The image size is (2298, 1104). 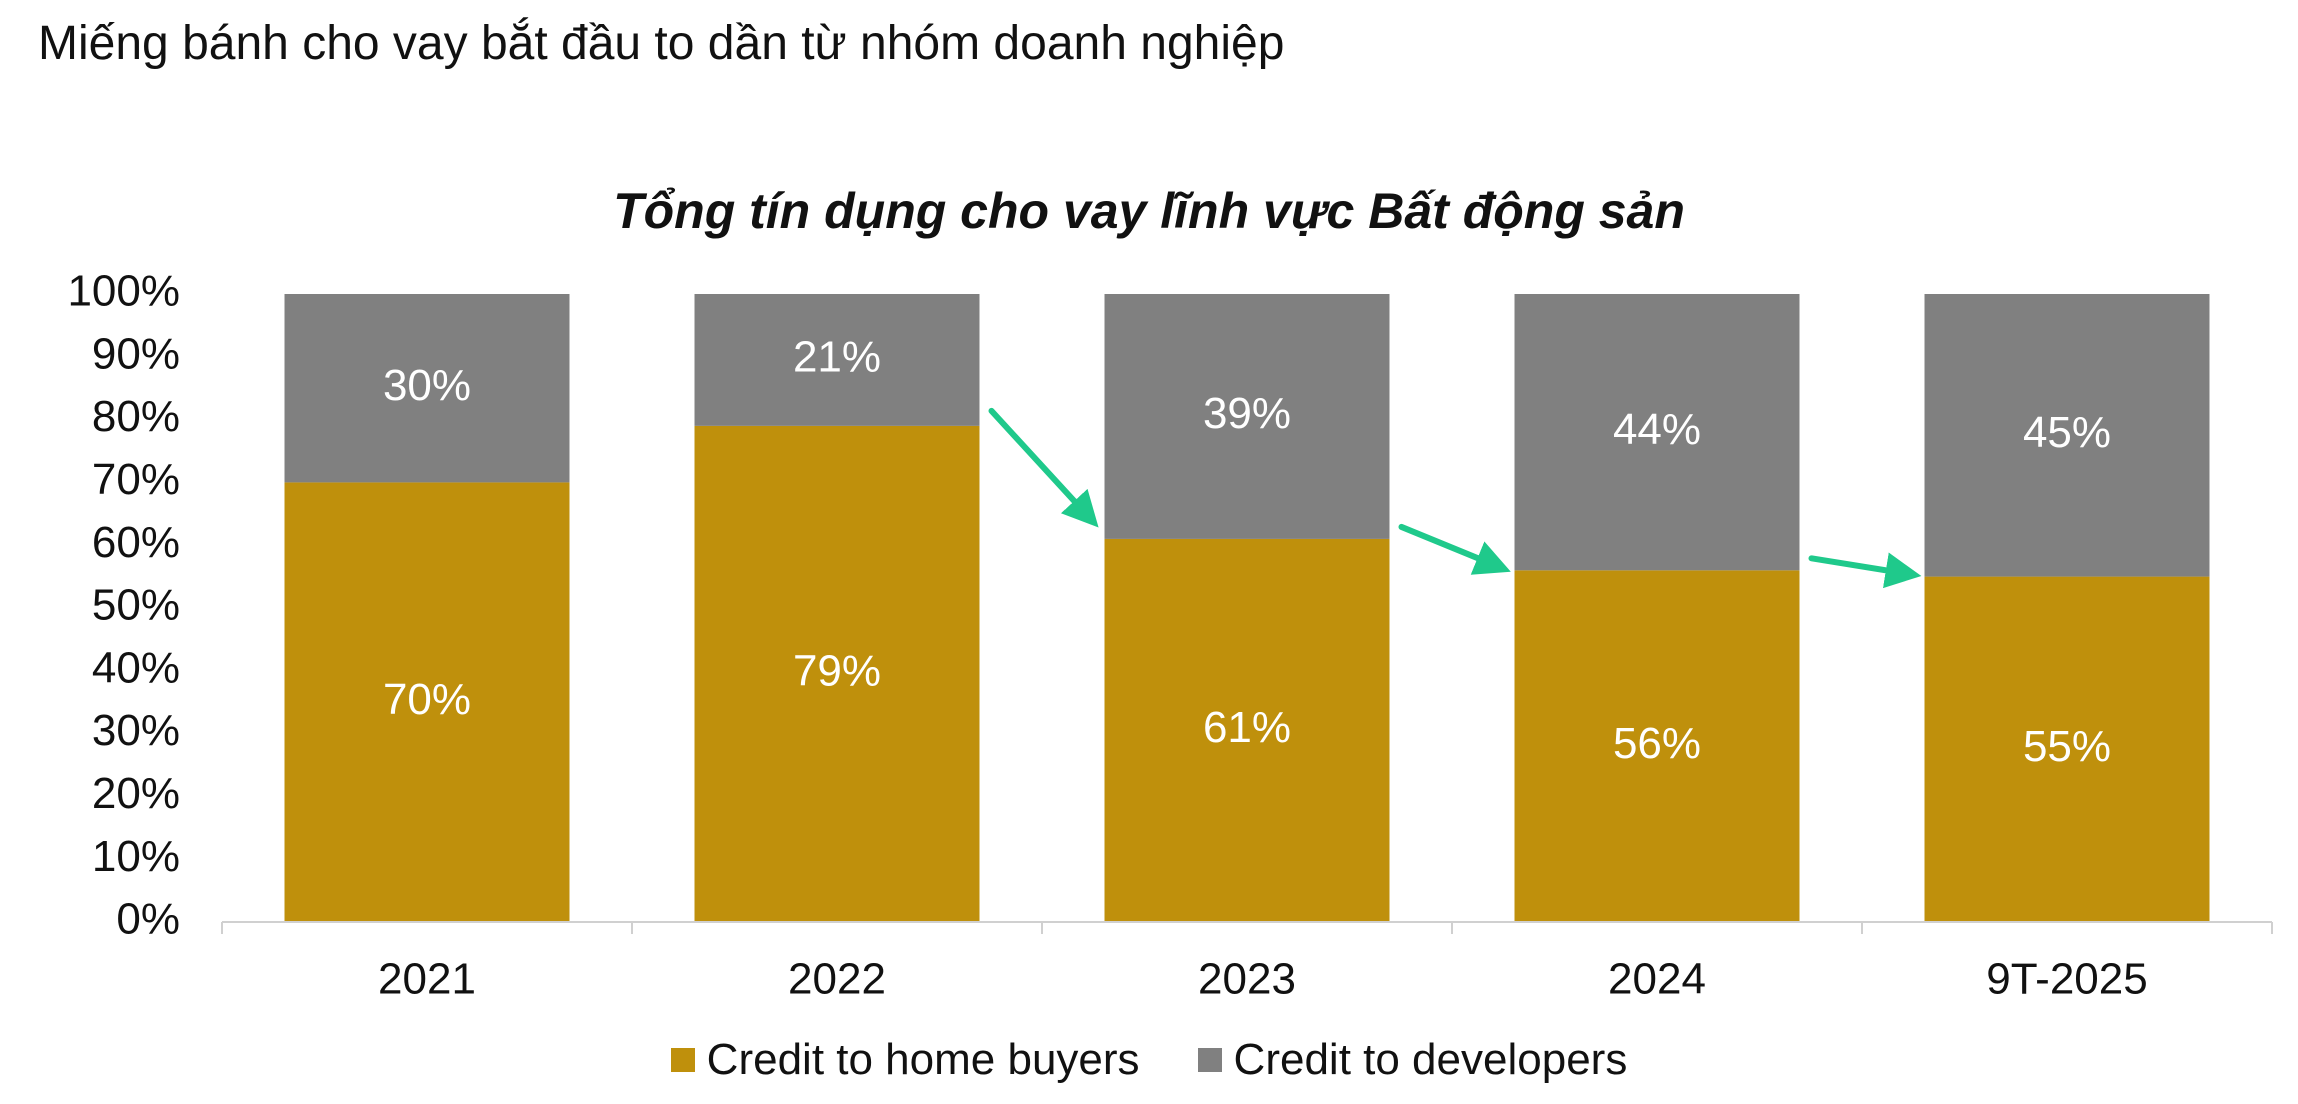 I want to click on legend-swatch-home-buyers, so click(x=682, y=1060).